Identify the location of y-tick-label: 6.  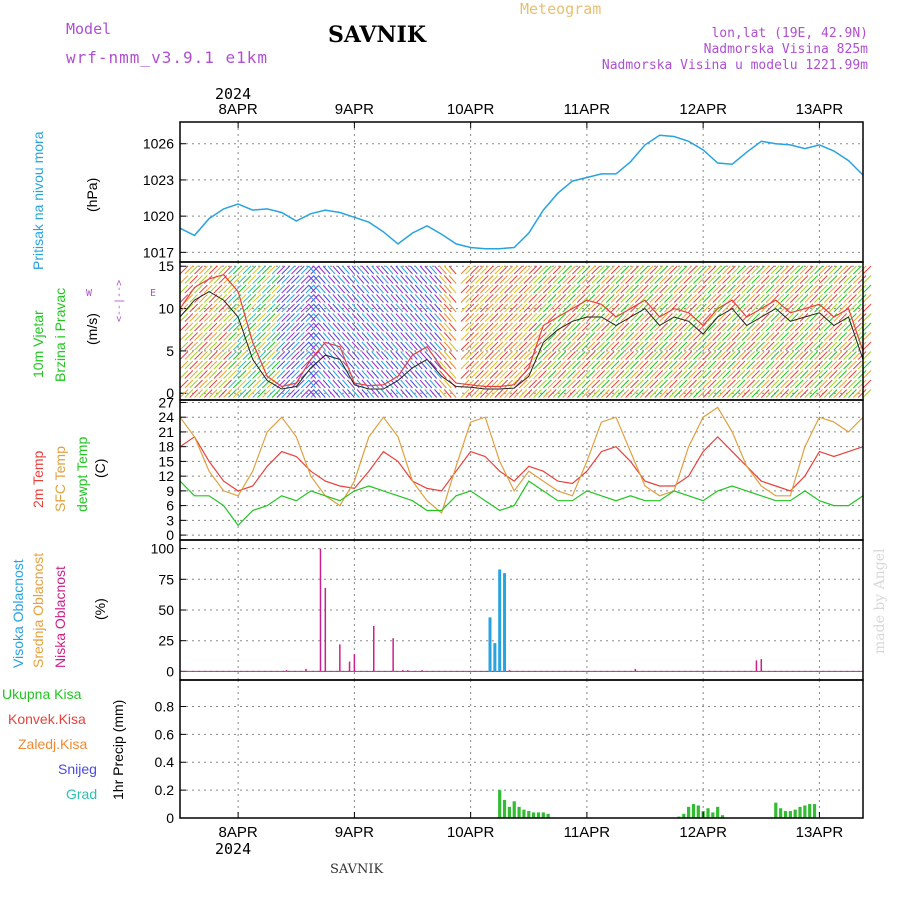
(170, 506).